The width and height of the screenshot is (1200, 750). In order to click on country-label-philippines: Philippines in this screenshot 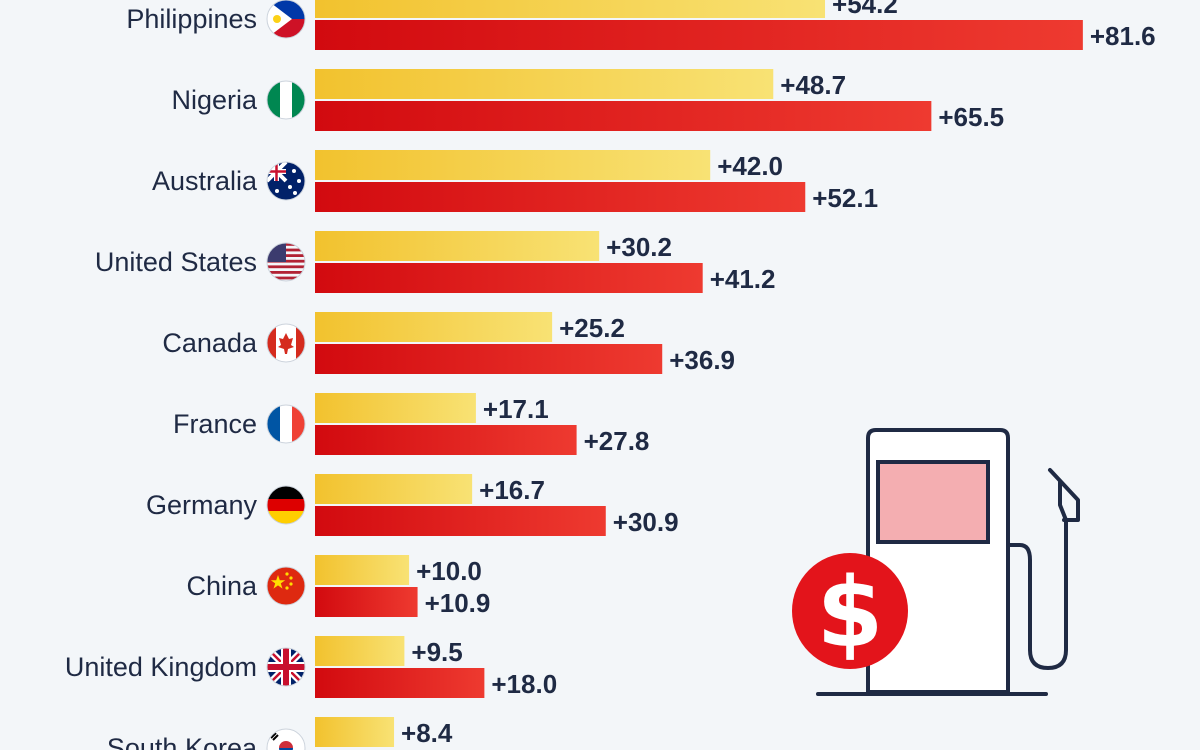, I will do `click(191, 19)`.